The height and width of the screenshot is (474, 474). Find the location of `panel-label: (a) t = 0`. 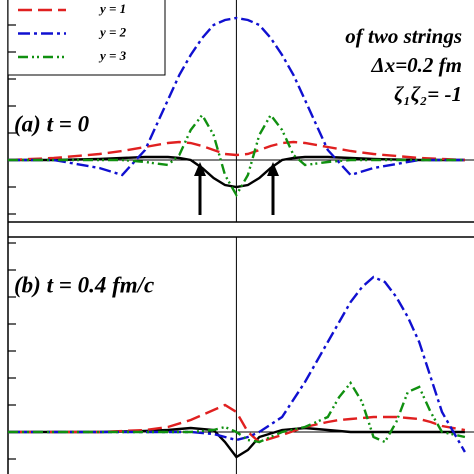

panel-label: (a) t = 0 is located at coordinates (52, 123).